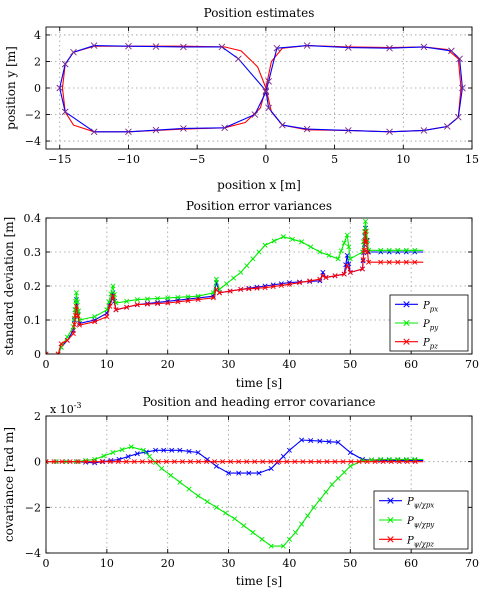 The width and height of the screenshot is (491, 593). What do you see at coordinates (289, 563) in the screenshot?
I see `x-tick-label: 40` at bounding box center [289, 563].